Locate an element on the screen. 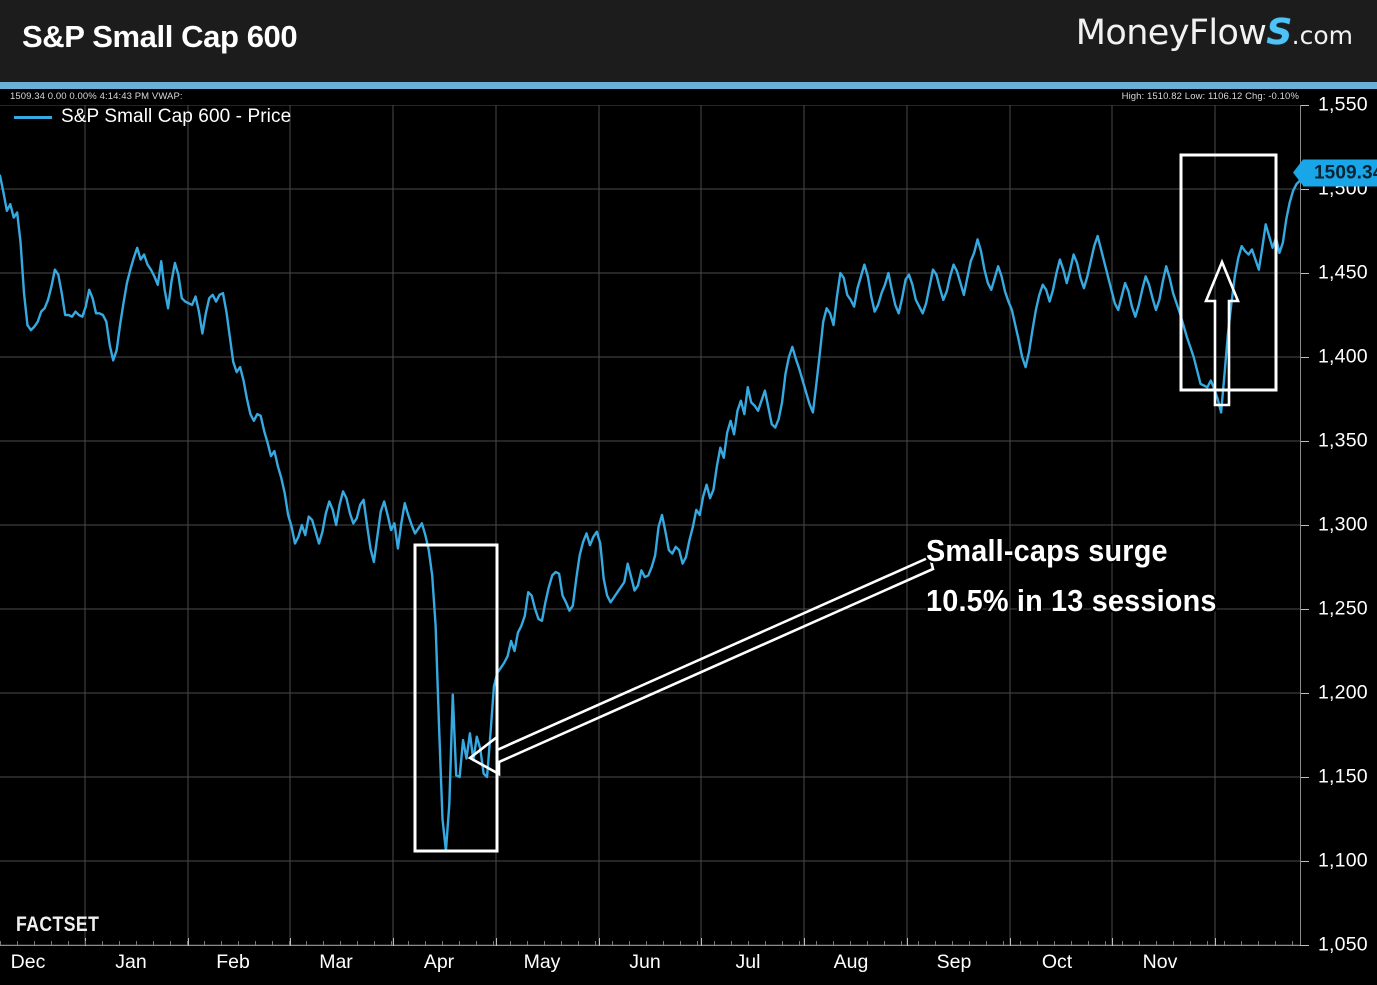 This screenshot has height=985, width=1377. annotation-line-1: Small-caps surge is located at coordinates (1047, 550).